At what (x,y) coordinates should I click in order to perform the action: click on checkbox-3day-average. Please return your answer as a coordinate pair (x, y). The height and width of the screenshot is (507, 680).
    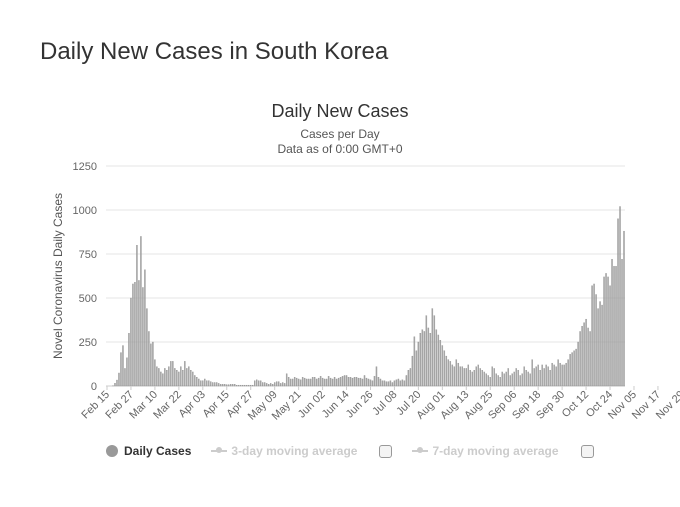
    Looking at the image, I should click on (386, 451).